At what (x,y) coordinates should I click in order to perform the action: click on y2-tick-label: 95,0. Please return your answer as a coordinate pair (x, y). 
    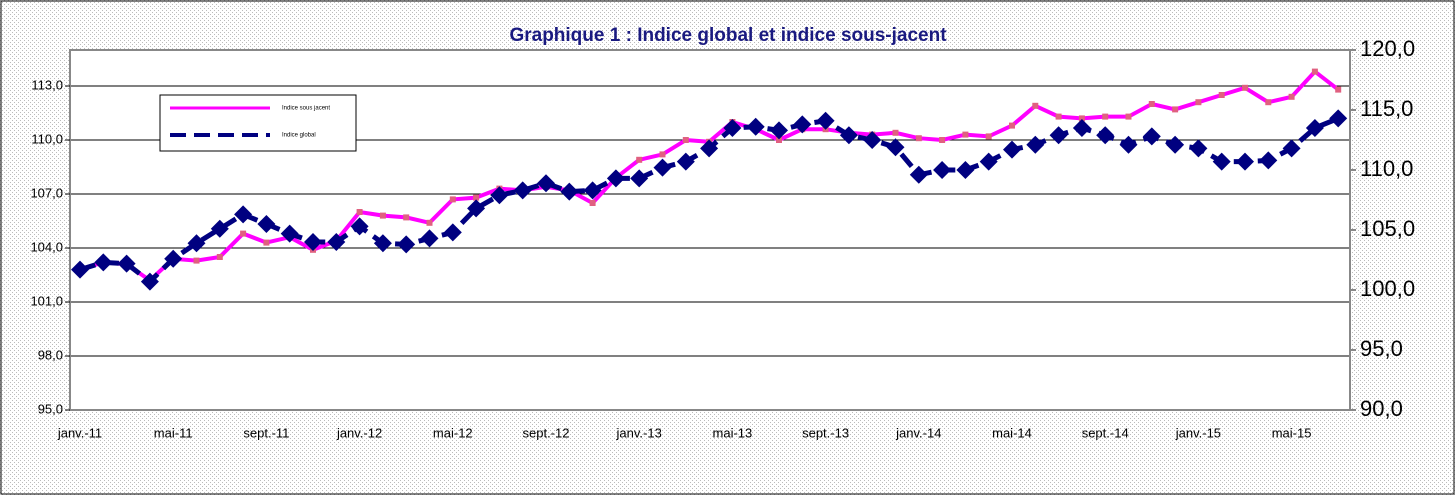
    Looking at the image, I should click on (1381, 348).